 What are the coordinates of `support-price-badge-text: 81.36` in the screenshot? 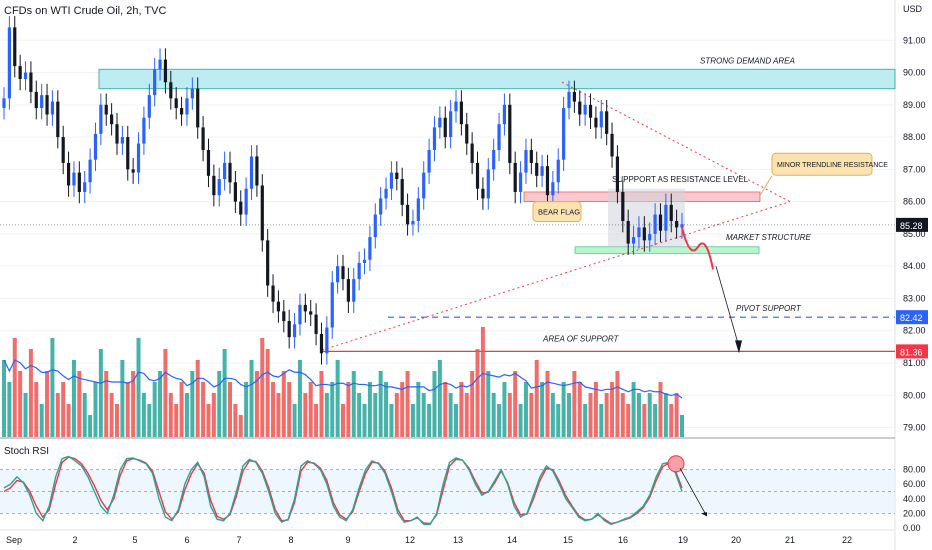 It's located at (911, 352).